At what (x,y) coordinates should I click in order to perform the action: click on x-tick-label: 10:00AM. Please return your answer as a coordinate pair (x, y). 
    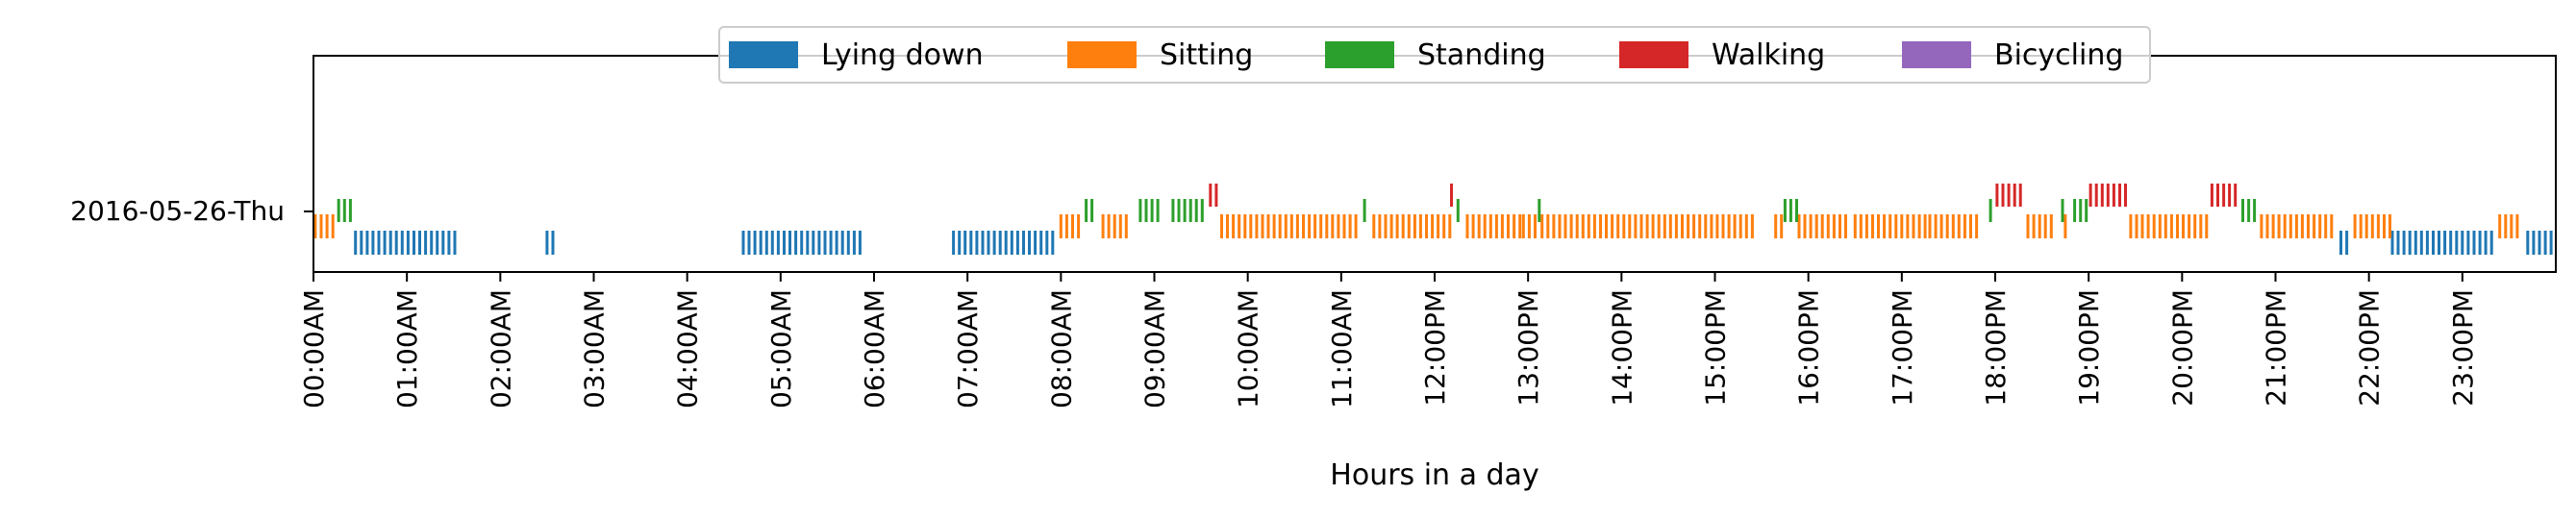
    Looking at the image, I should click on (1248, 348).